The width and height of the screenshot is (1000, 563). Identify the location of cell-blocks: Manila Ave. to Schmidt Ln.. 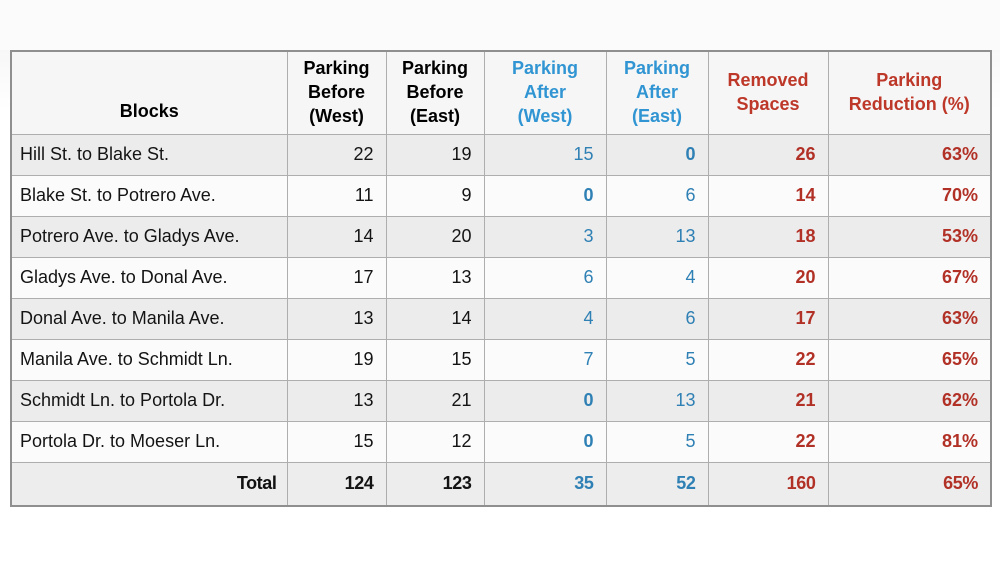
(149, 359).